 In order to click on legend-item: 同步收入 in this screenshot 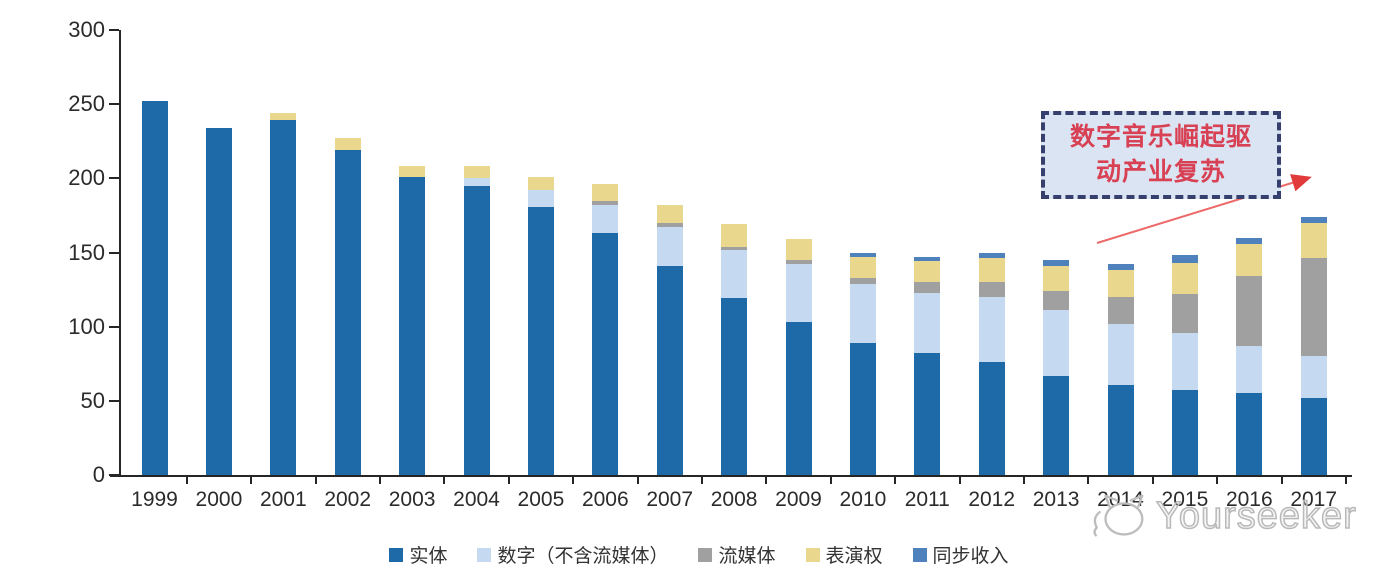, I will do `click(960, 554)`.